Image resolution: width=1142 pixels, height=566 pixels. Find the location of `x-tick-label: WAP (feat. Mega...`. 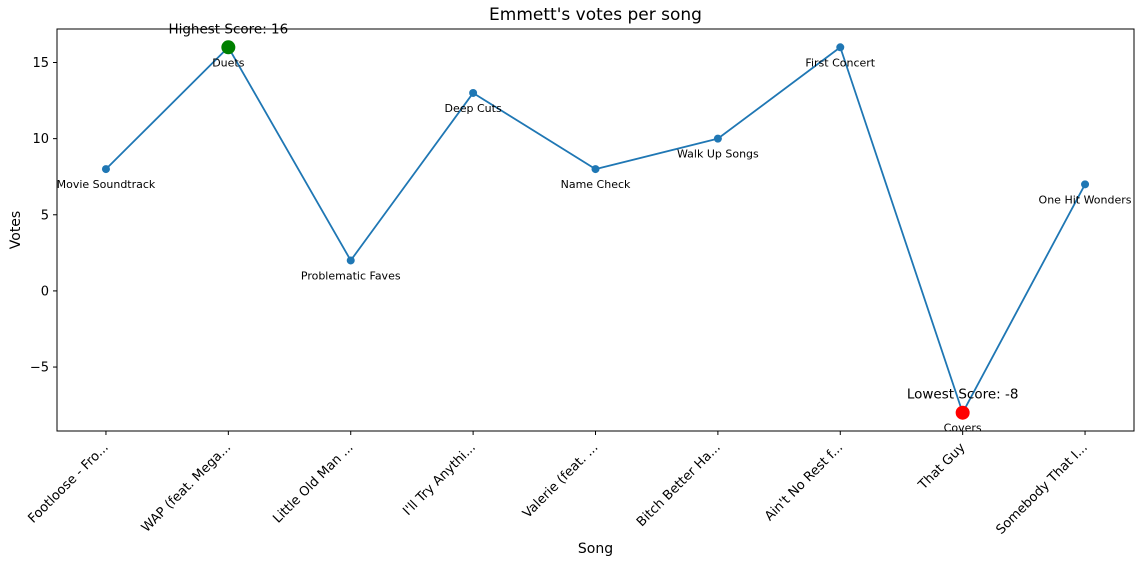

x-tick-label: WAP (feat. Mega... is located at coordinates (186, 487).